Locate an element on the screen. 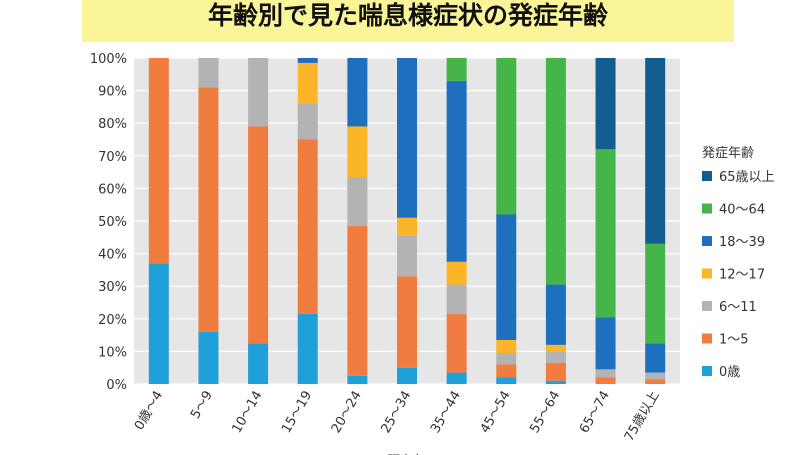  y-tick-labels: 0% 10% 20% 30% 40% 50% 60% 70% 80% 90% 100% is located at coordinates (108, 222).